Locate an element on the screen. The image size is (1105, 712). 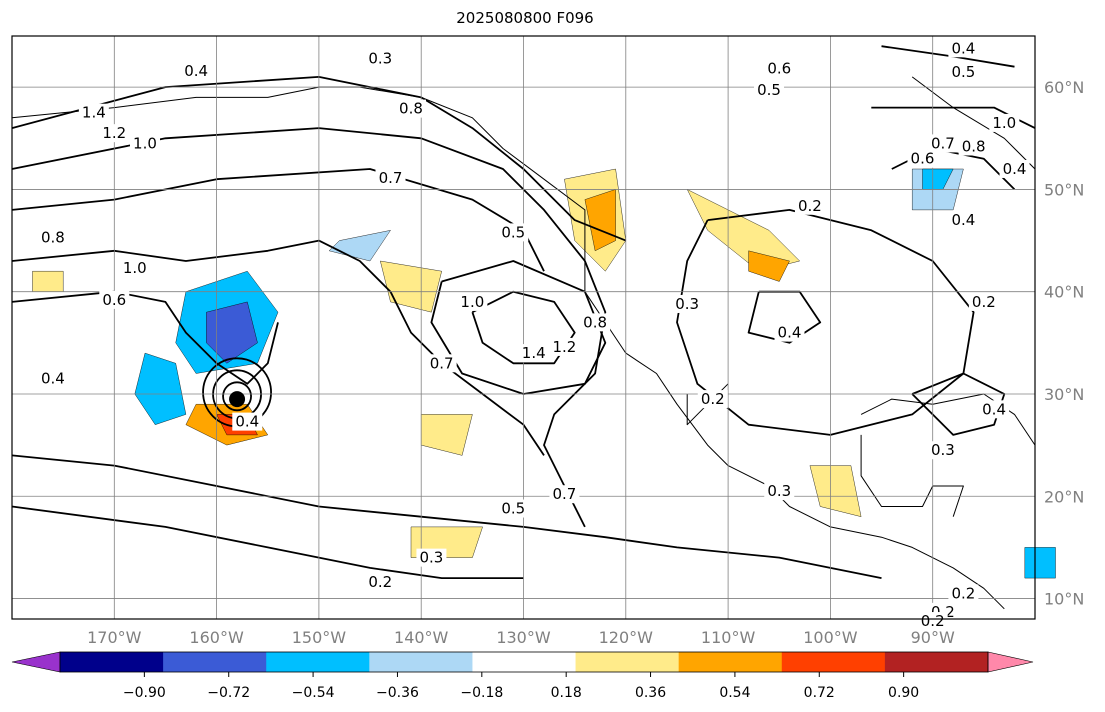
lat-tick-label: 40°N is located at coordinates (1064, 292).